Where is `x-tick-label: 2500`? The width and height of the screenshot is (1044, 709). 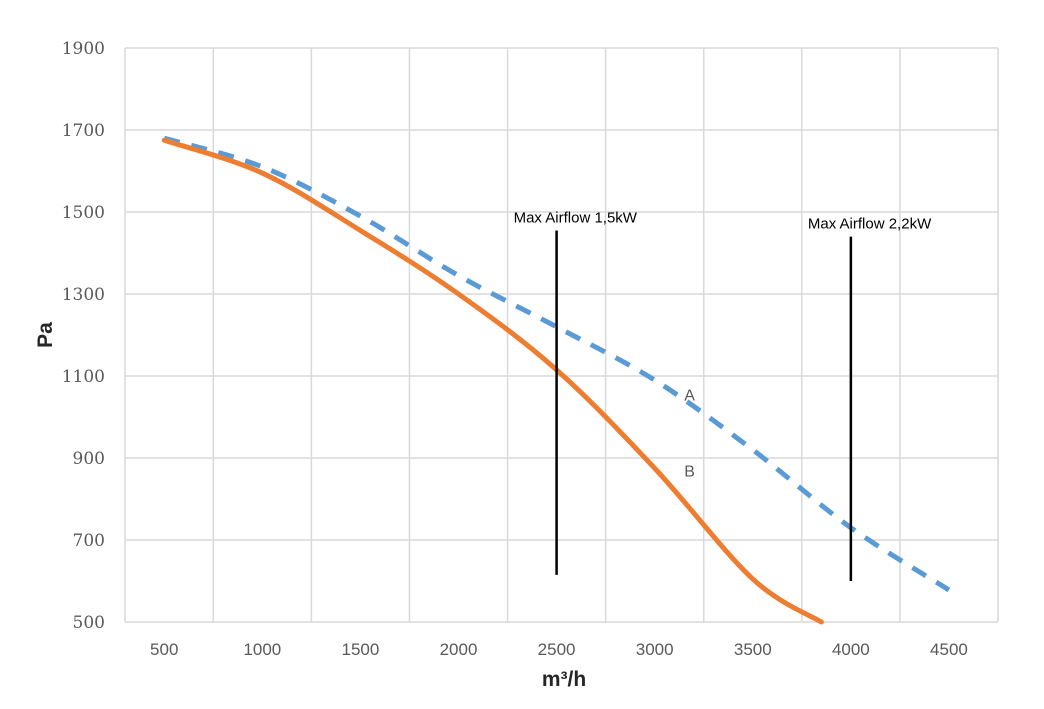
x-tick-label: 2500 is located at coordinates (557, 649).